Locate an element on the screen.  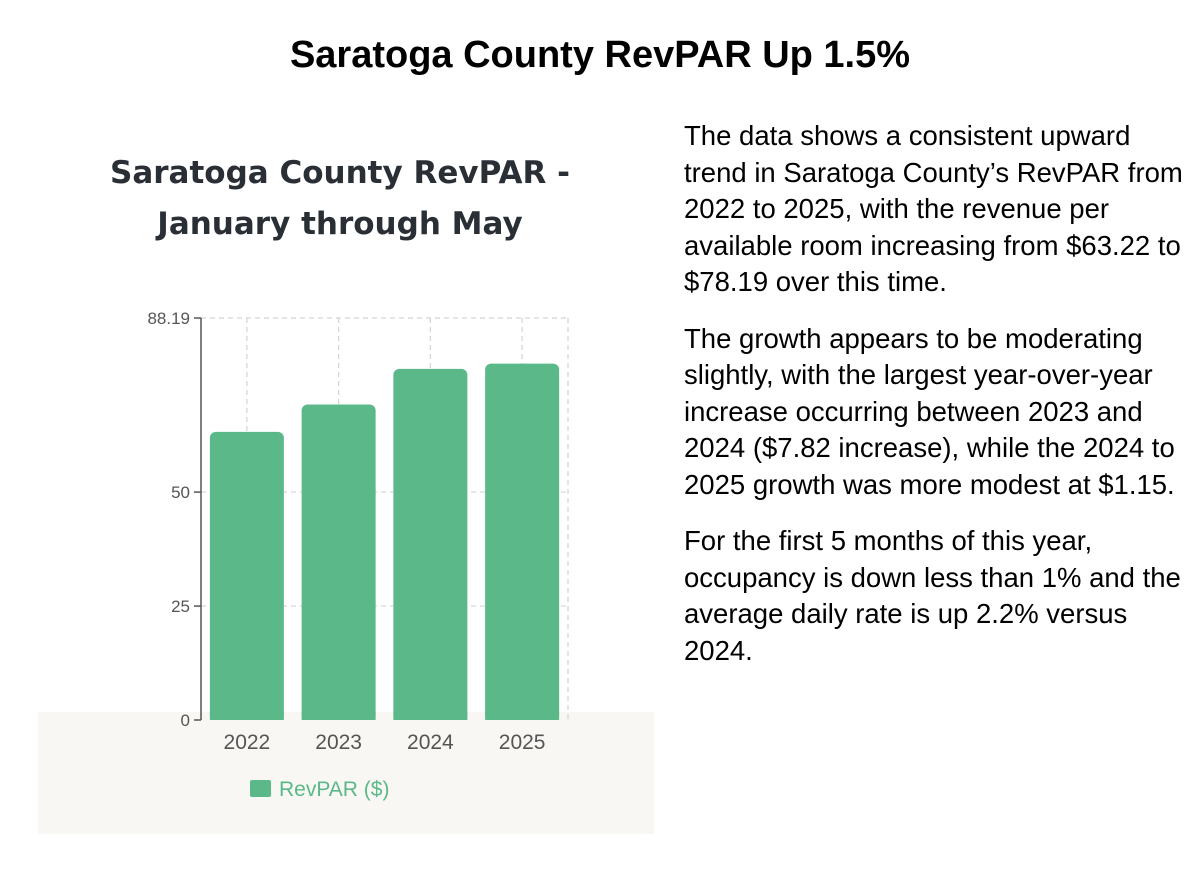
page-title: Saratoga County RevPAR Up 1.5% is located at coordinates (600, 55).